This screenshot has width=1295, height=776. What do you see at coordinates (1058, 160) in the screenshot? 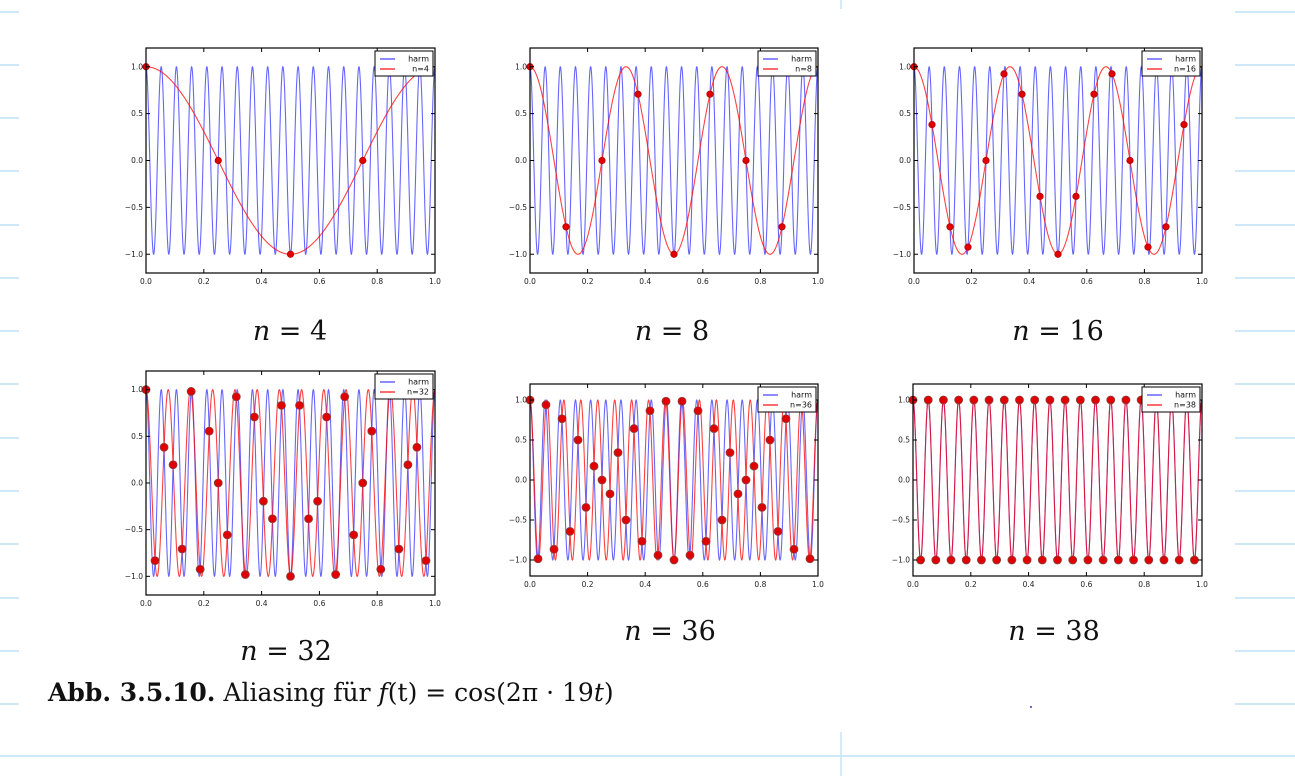
I see `series-harm-line` at bounding box center [1058, 160].